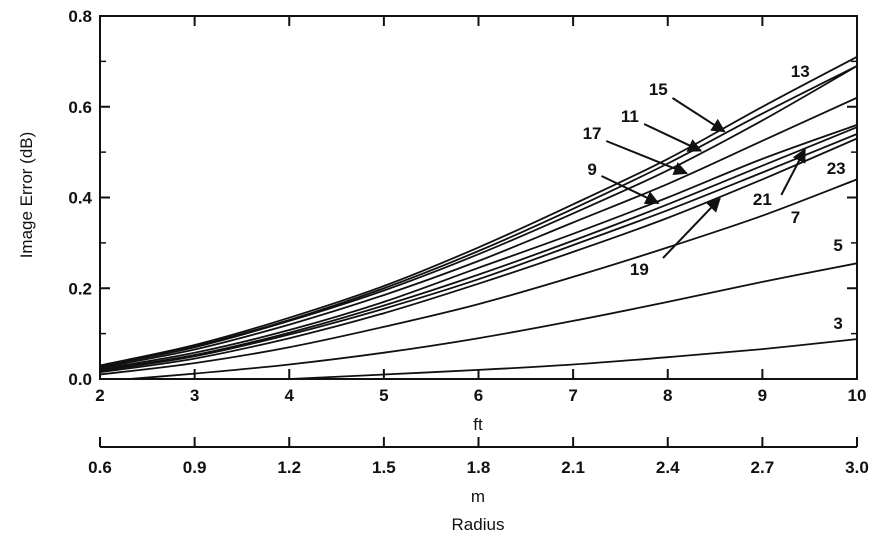 The image size is (880, 541). Describe the element at coordinates (26, 195) in the screenshot. I see `y-axis-title: Image Error (dB)` at that location.